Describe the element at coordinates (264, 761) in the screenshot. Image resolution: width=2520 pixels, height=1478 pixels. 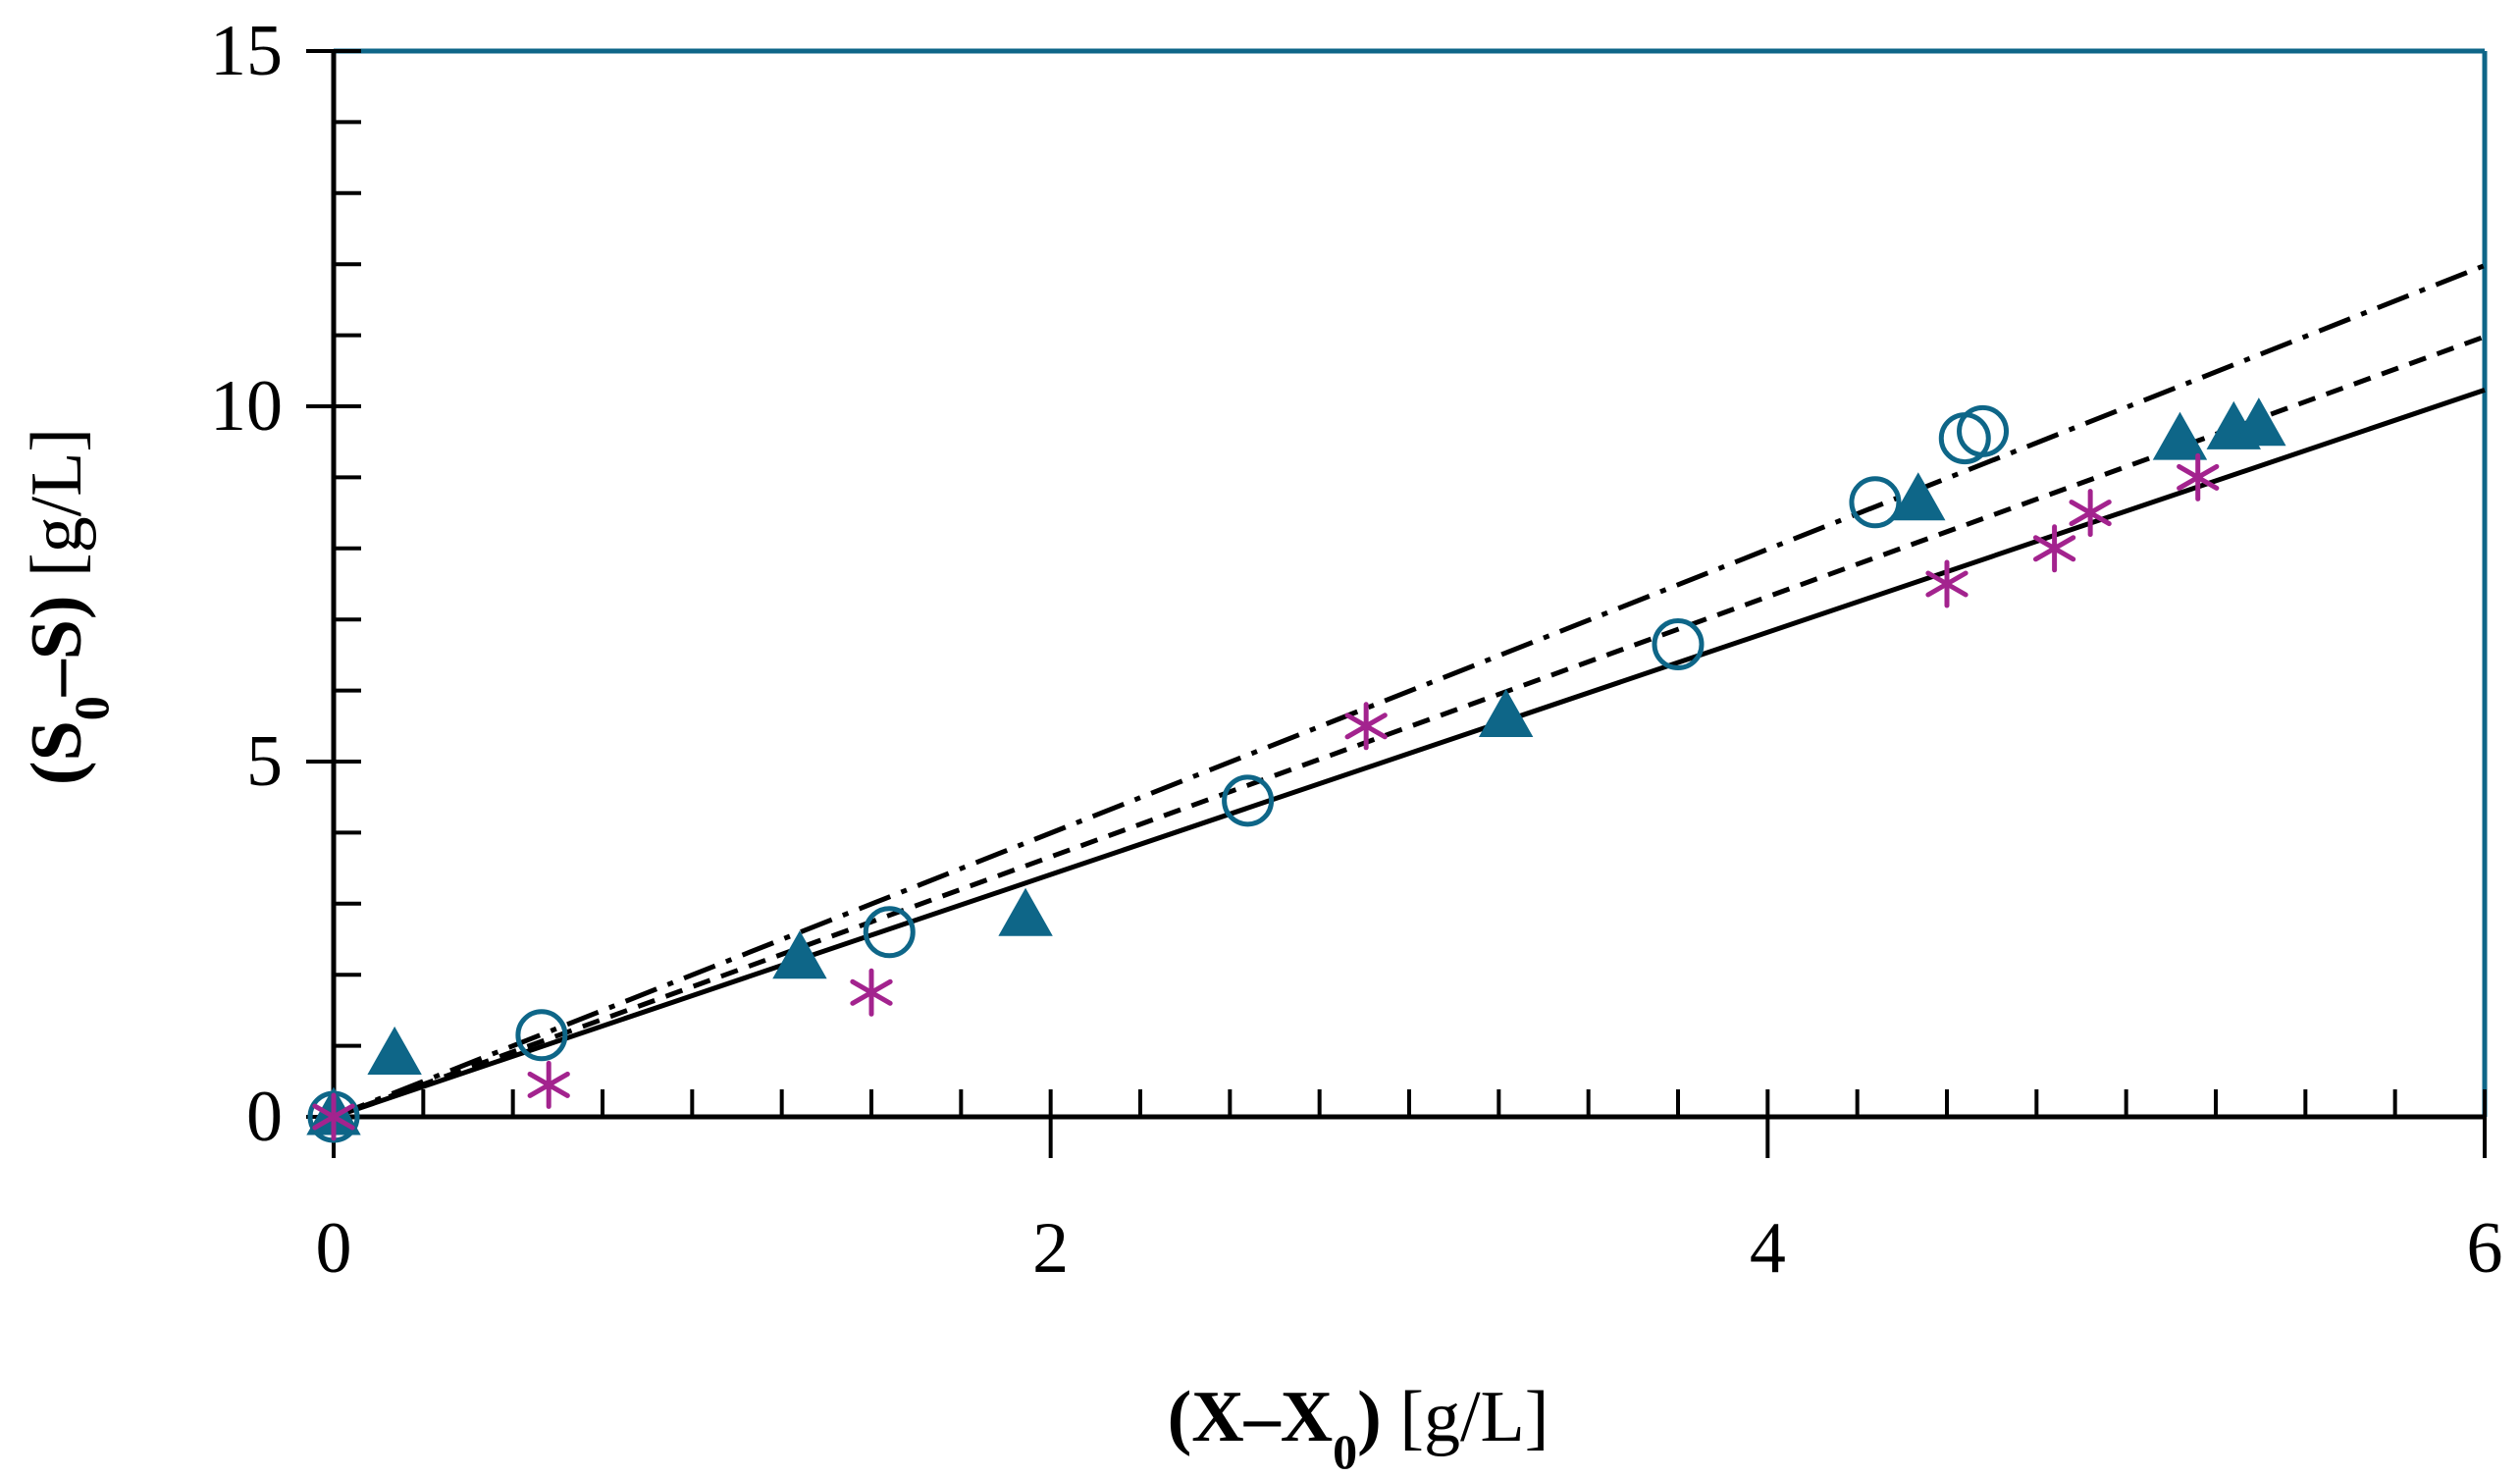
I see `y-tick-label: 5` at that location.